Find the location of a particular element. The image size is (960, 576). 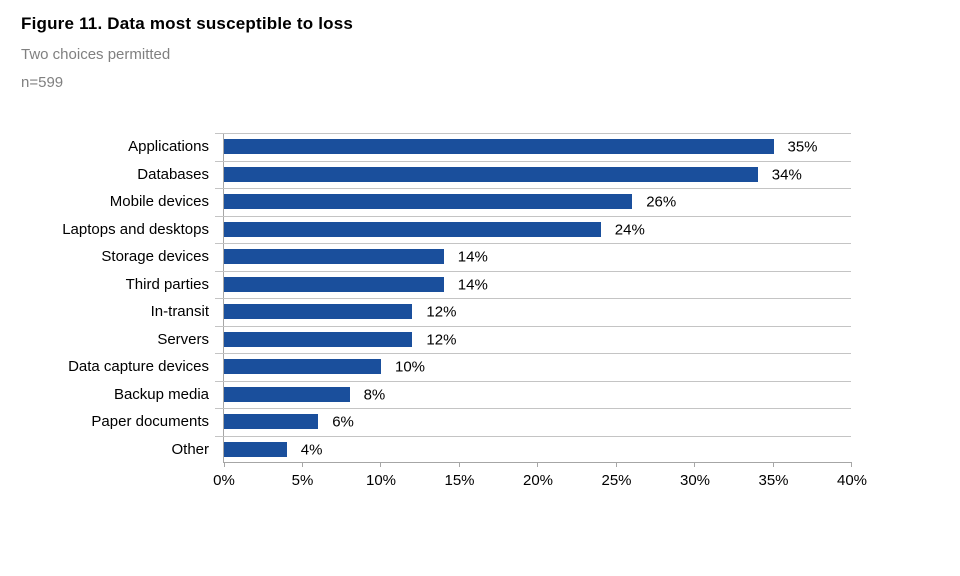

value-label: 34% is located at coordinates (786, 175).